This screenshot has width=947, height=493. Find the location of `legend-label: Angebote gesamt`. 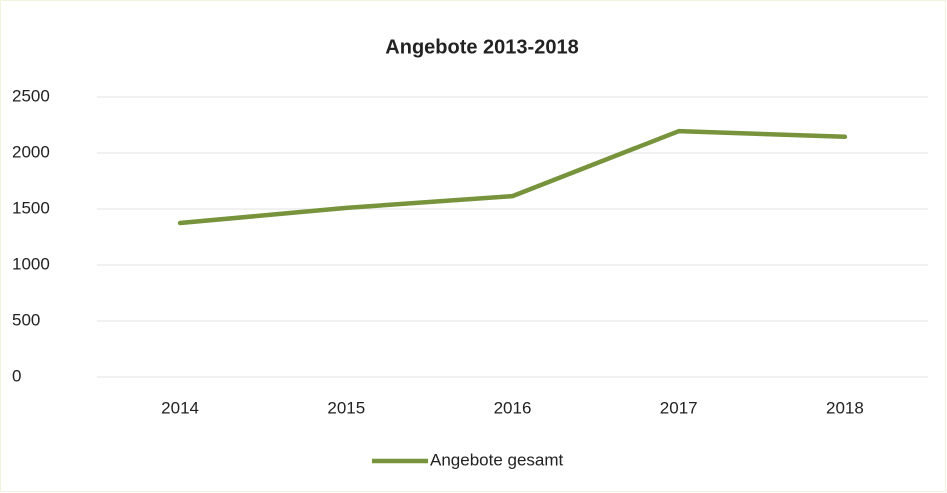

legend-label: Angebote gesamt is located at coordinates (497, 459).